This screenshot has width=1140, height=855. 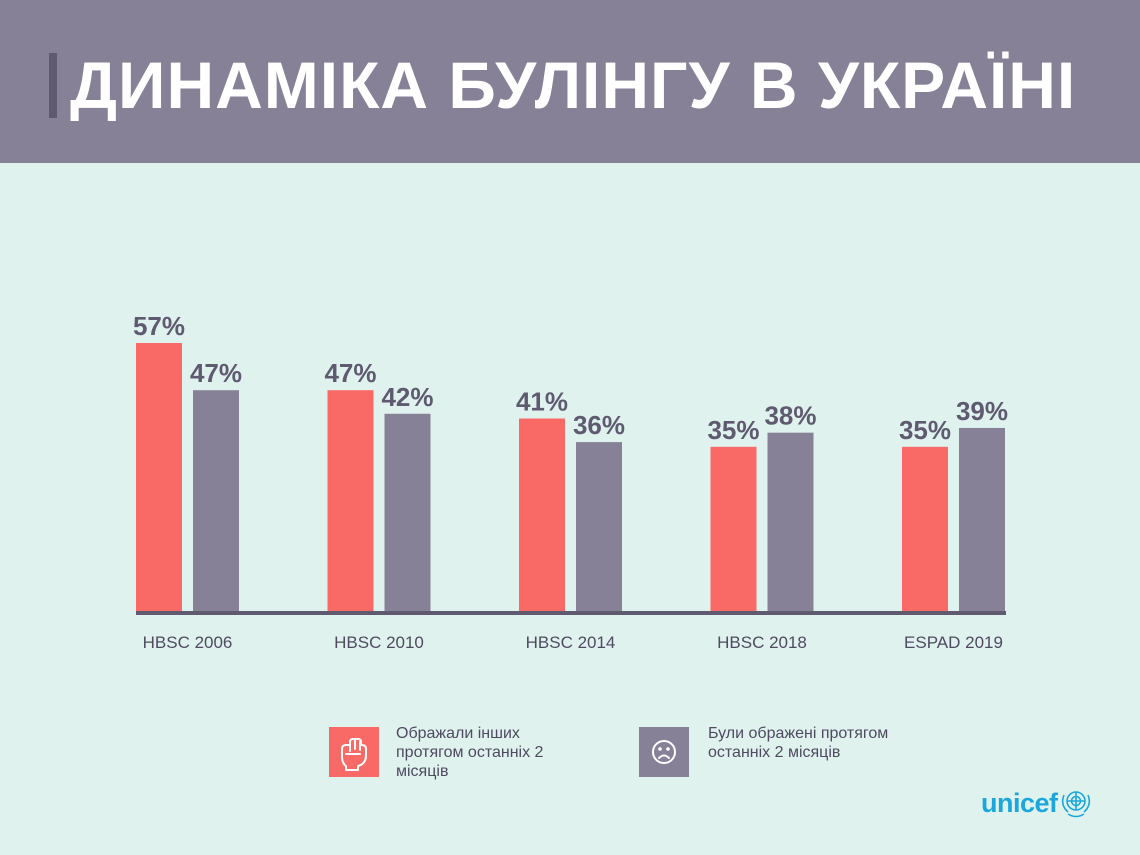 What do you see at coordinates (1075, 804) in the screenshot?
I see `un-emblem-icon` at bounding box center [1075, 804].